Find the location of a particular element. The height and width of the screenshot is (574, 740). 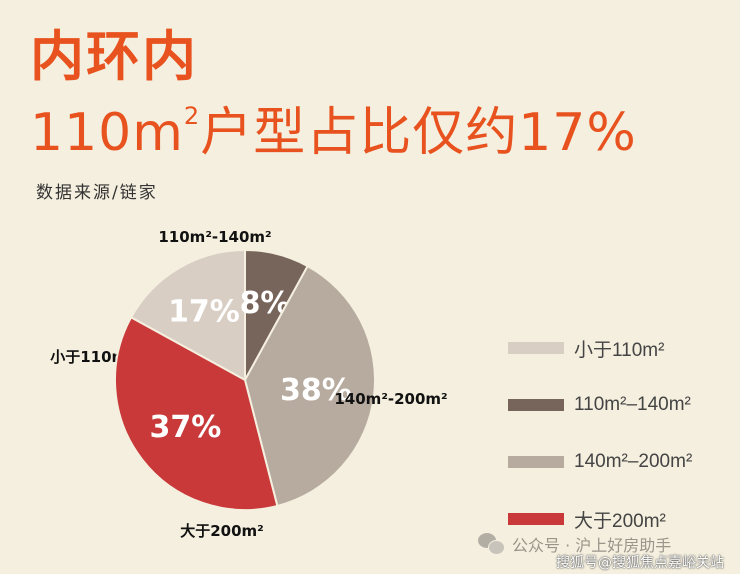

legend-item: 小于110m² is located at coordinates (600, 348).